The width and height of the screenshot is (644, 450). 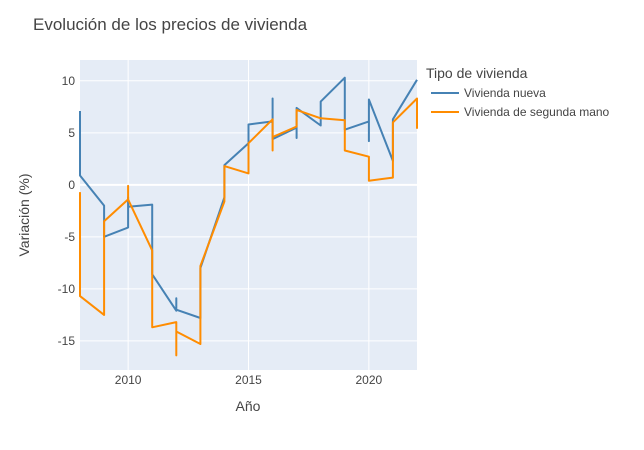 What do you see at coordinates (69, 237) in the screenshot?
I see `y-tick-label: -5` at bounding box center [69, 237].